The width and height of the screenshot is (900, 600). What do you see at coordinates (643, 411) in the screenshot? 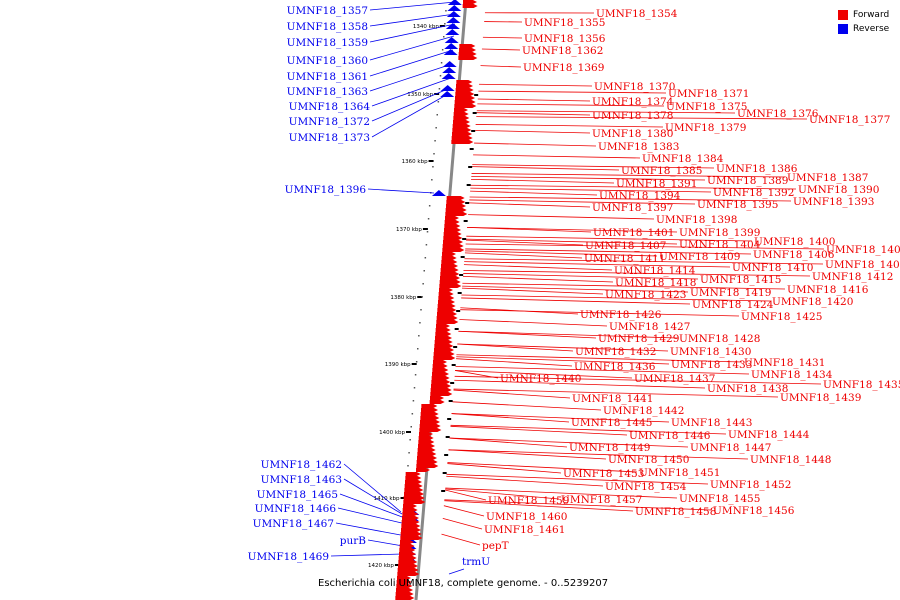
I see `gene-label-umnf18-1442: UMNF18_1442` at bounding box center [643, 411].